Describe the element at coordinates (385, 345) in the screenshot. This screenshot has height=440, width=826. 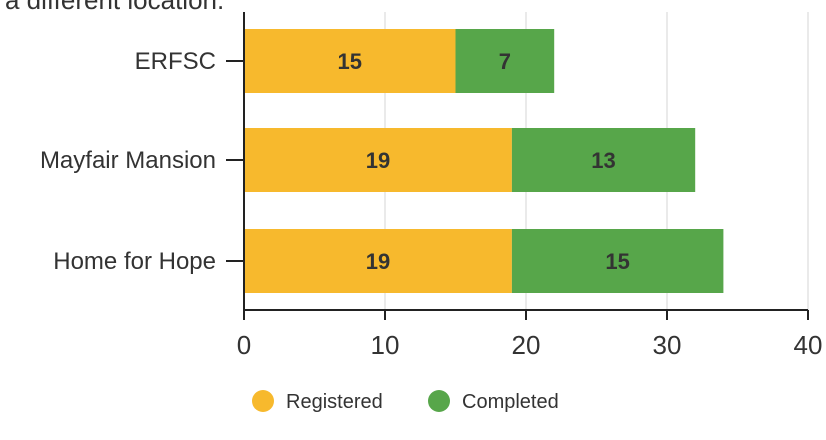
I see `x-tick-label-10: 10` at that location.